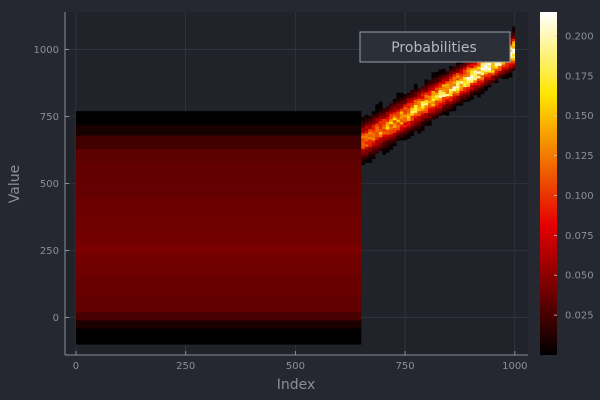  I want to click on legend-label: Probabilities, so click(434, 48).